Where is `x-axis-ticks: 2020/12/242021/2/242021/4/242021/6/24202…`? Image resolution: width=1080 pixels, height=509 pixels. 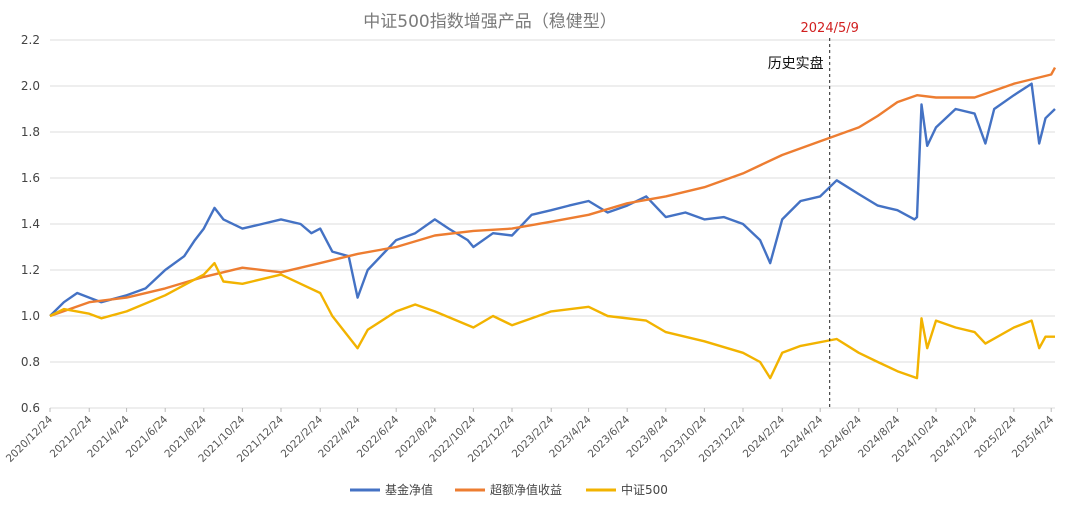
x-axis-ticks: 2020/12/242021/2/242021/4/242021/6/24202… is located at coordinates (530, 436).